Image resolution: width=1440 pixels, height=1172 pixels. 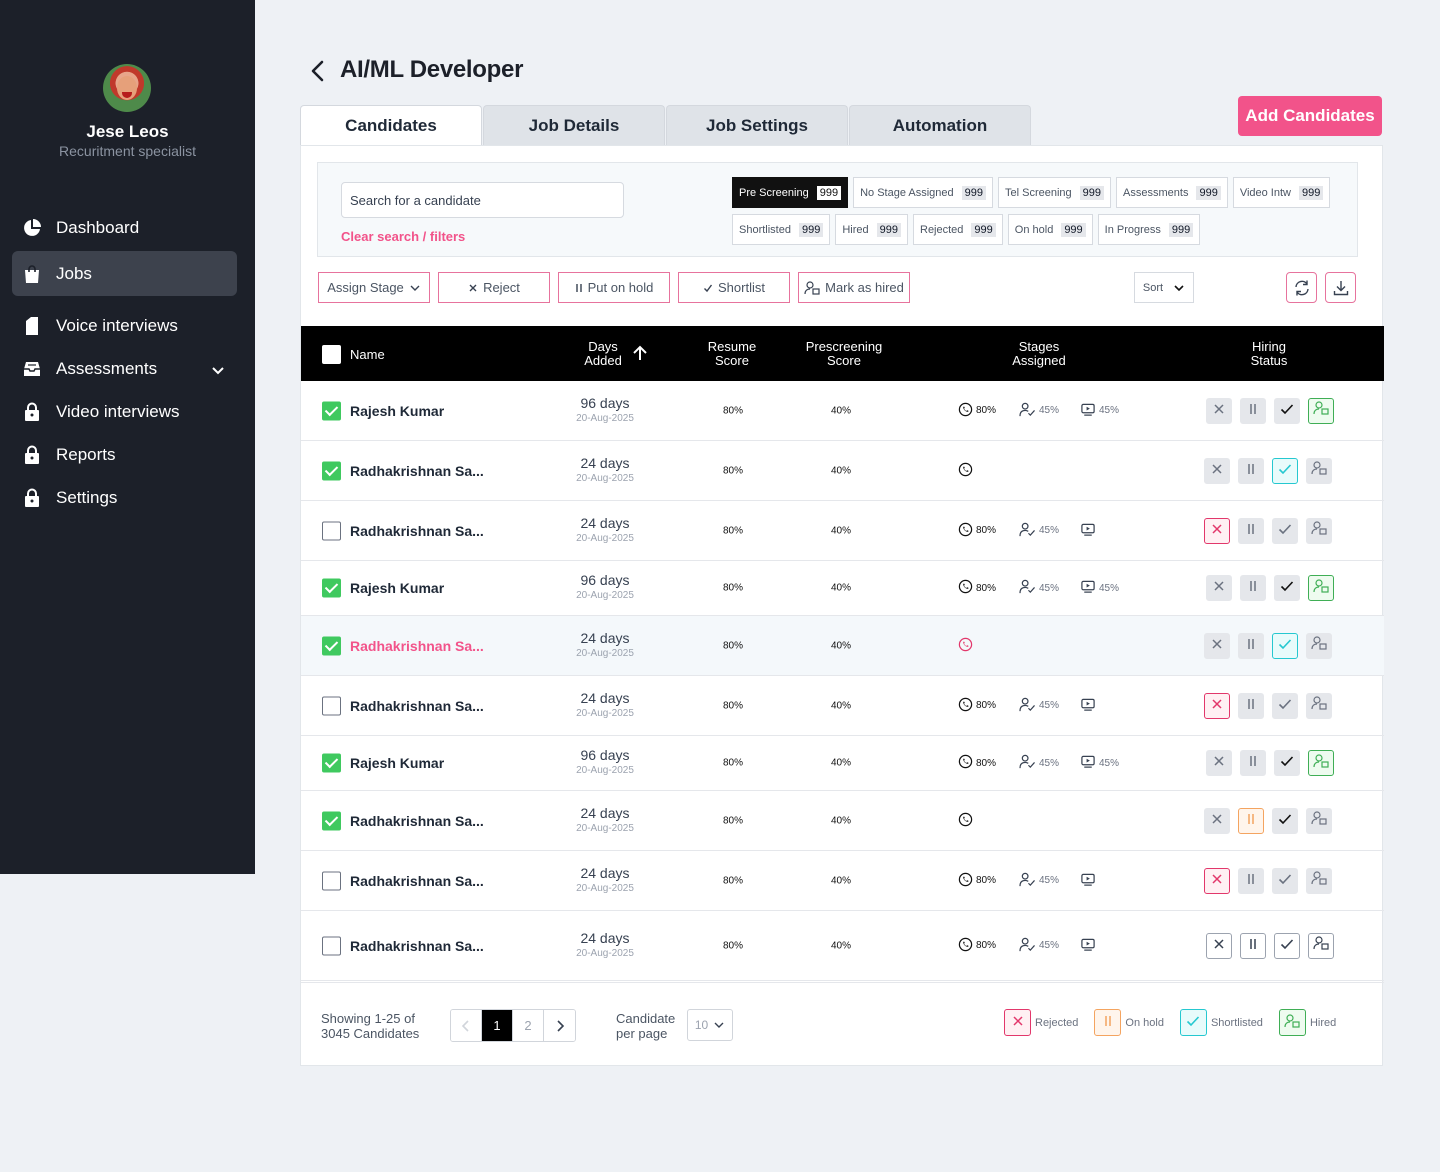 I want to click on avatar, so click(x=127, y=88).